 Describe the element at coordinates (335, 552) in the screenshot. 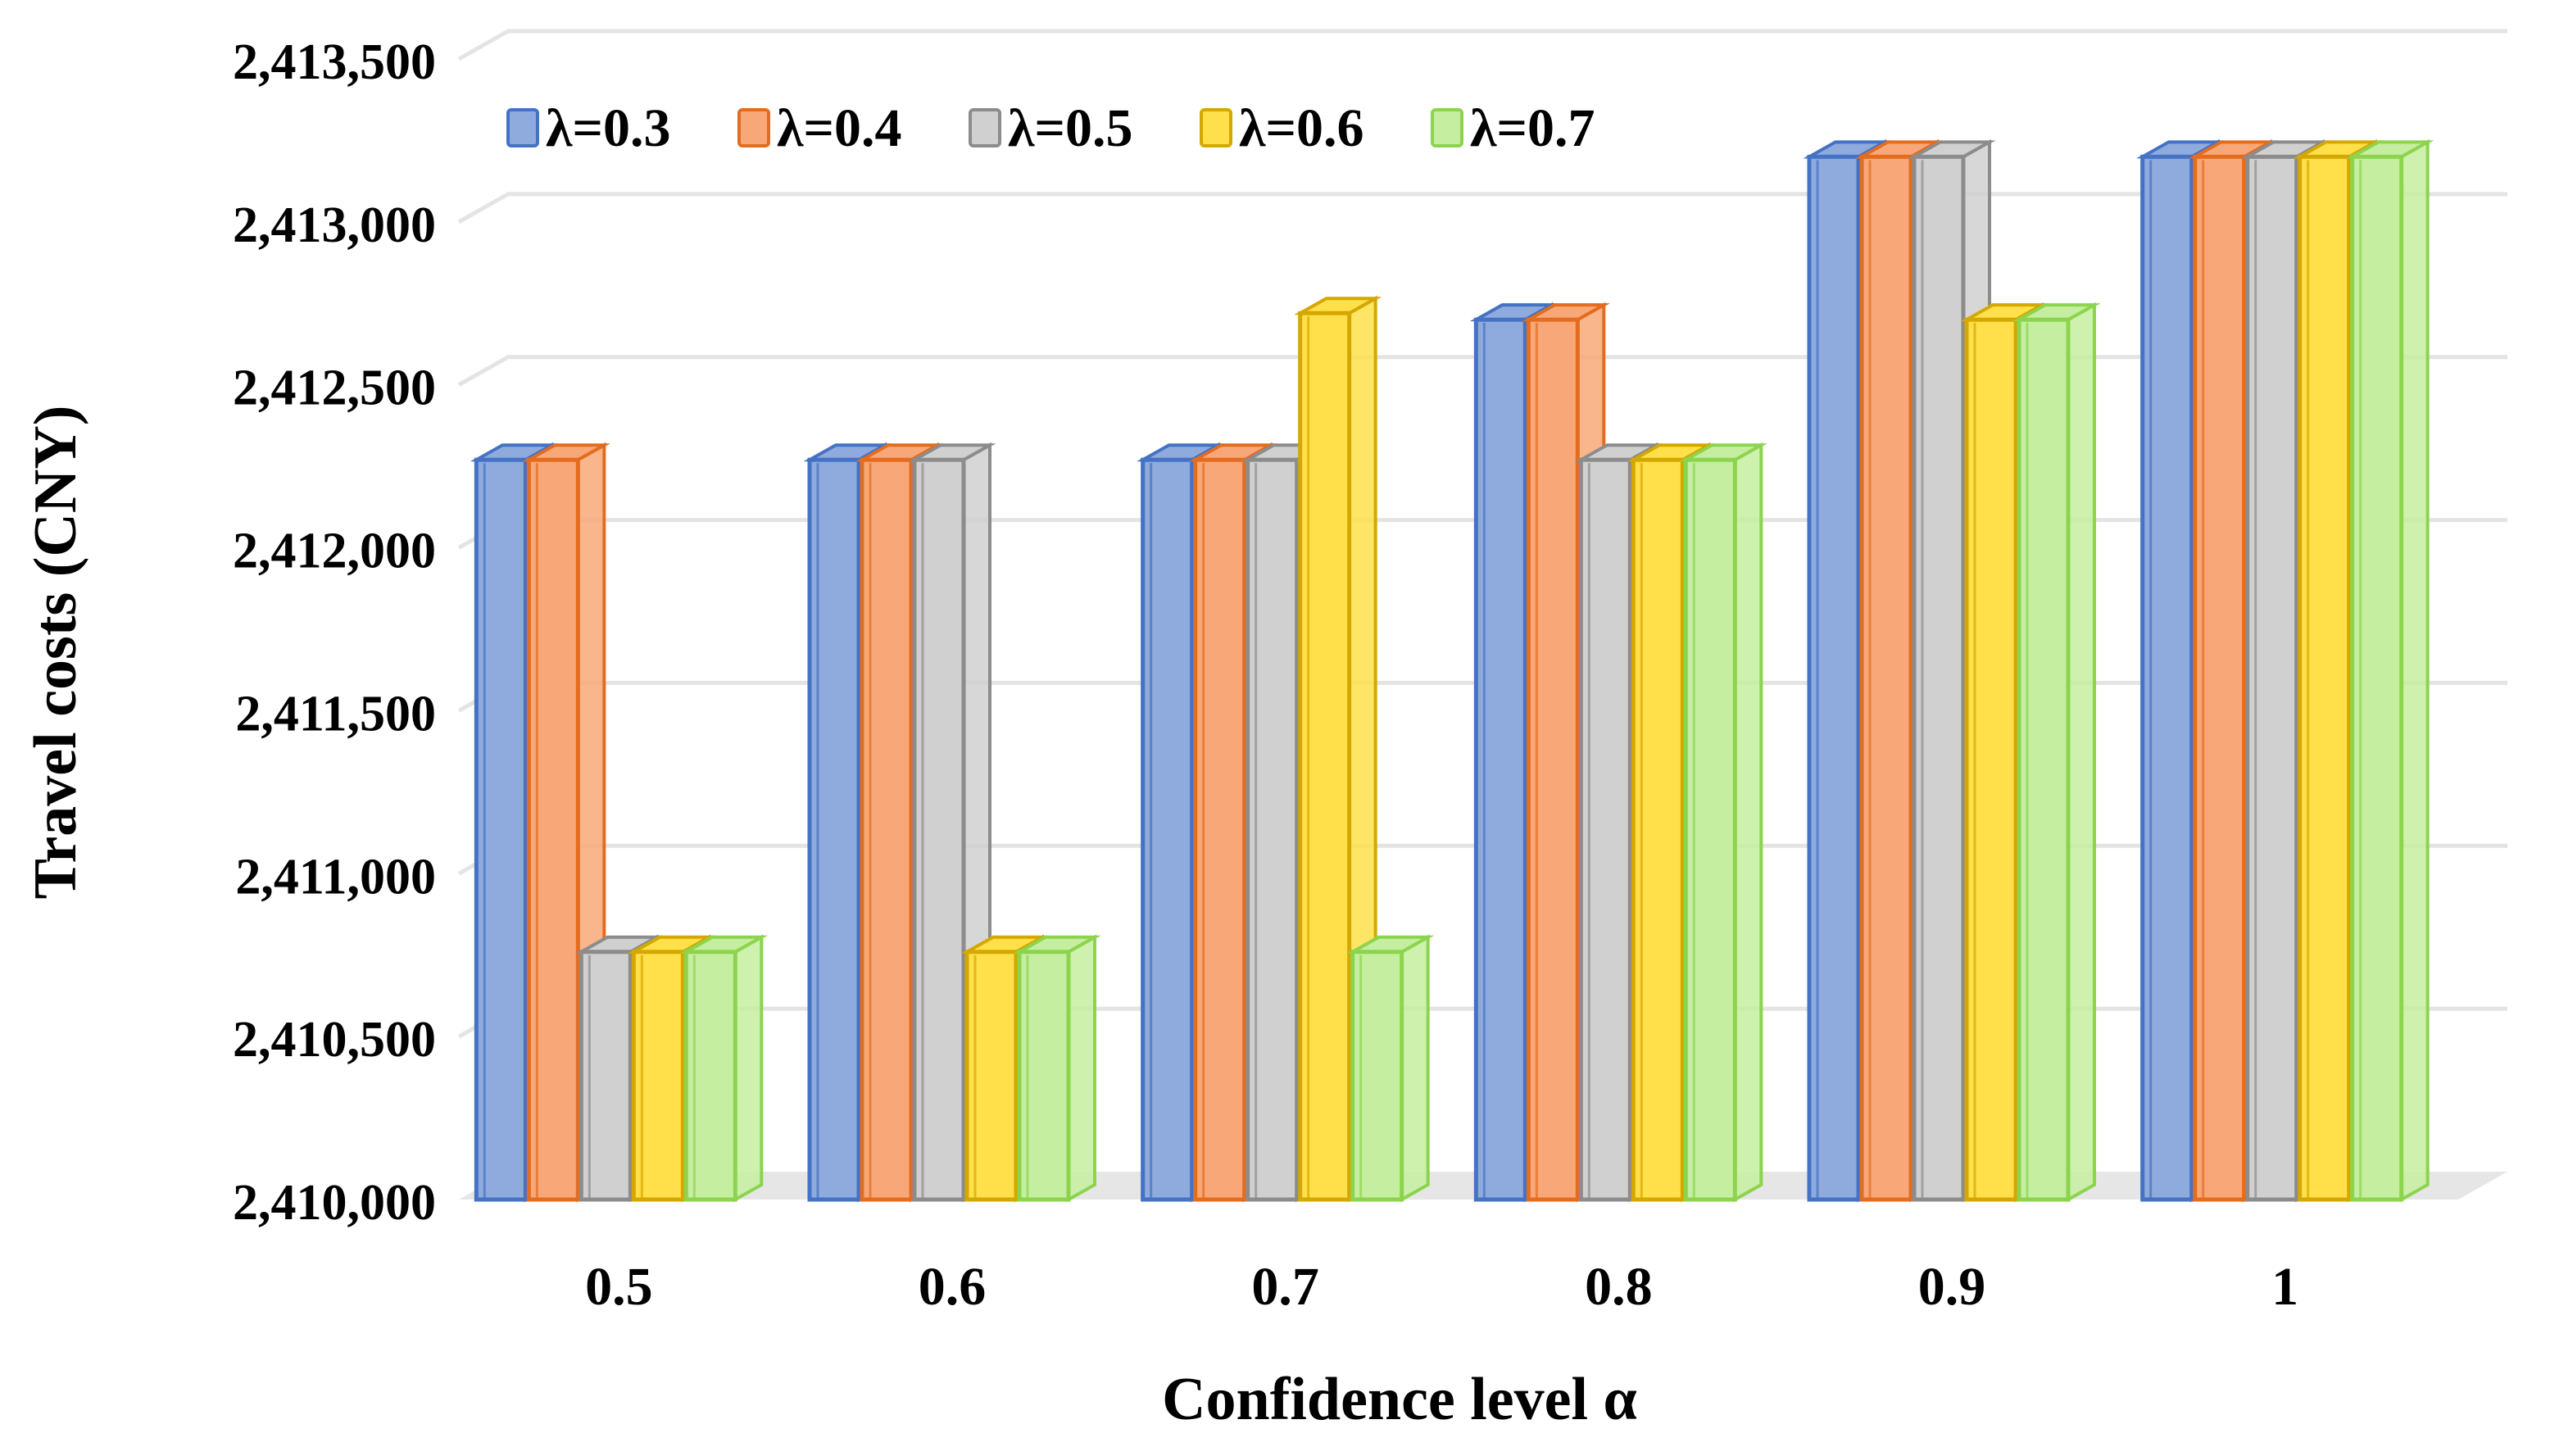

I see `y-tick-label: 2,412,000` at that location.